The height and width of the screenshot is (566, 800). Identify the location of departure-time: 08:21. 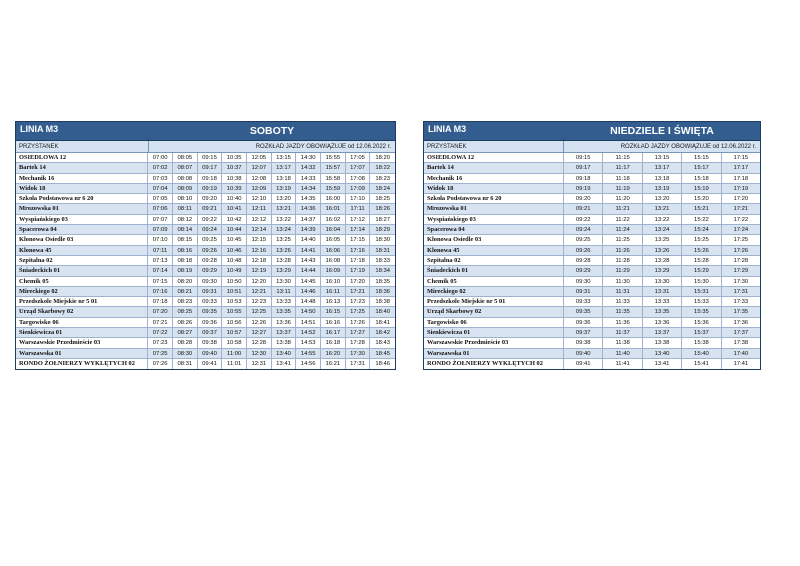
(185, 291).